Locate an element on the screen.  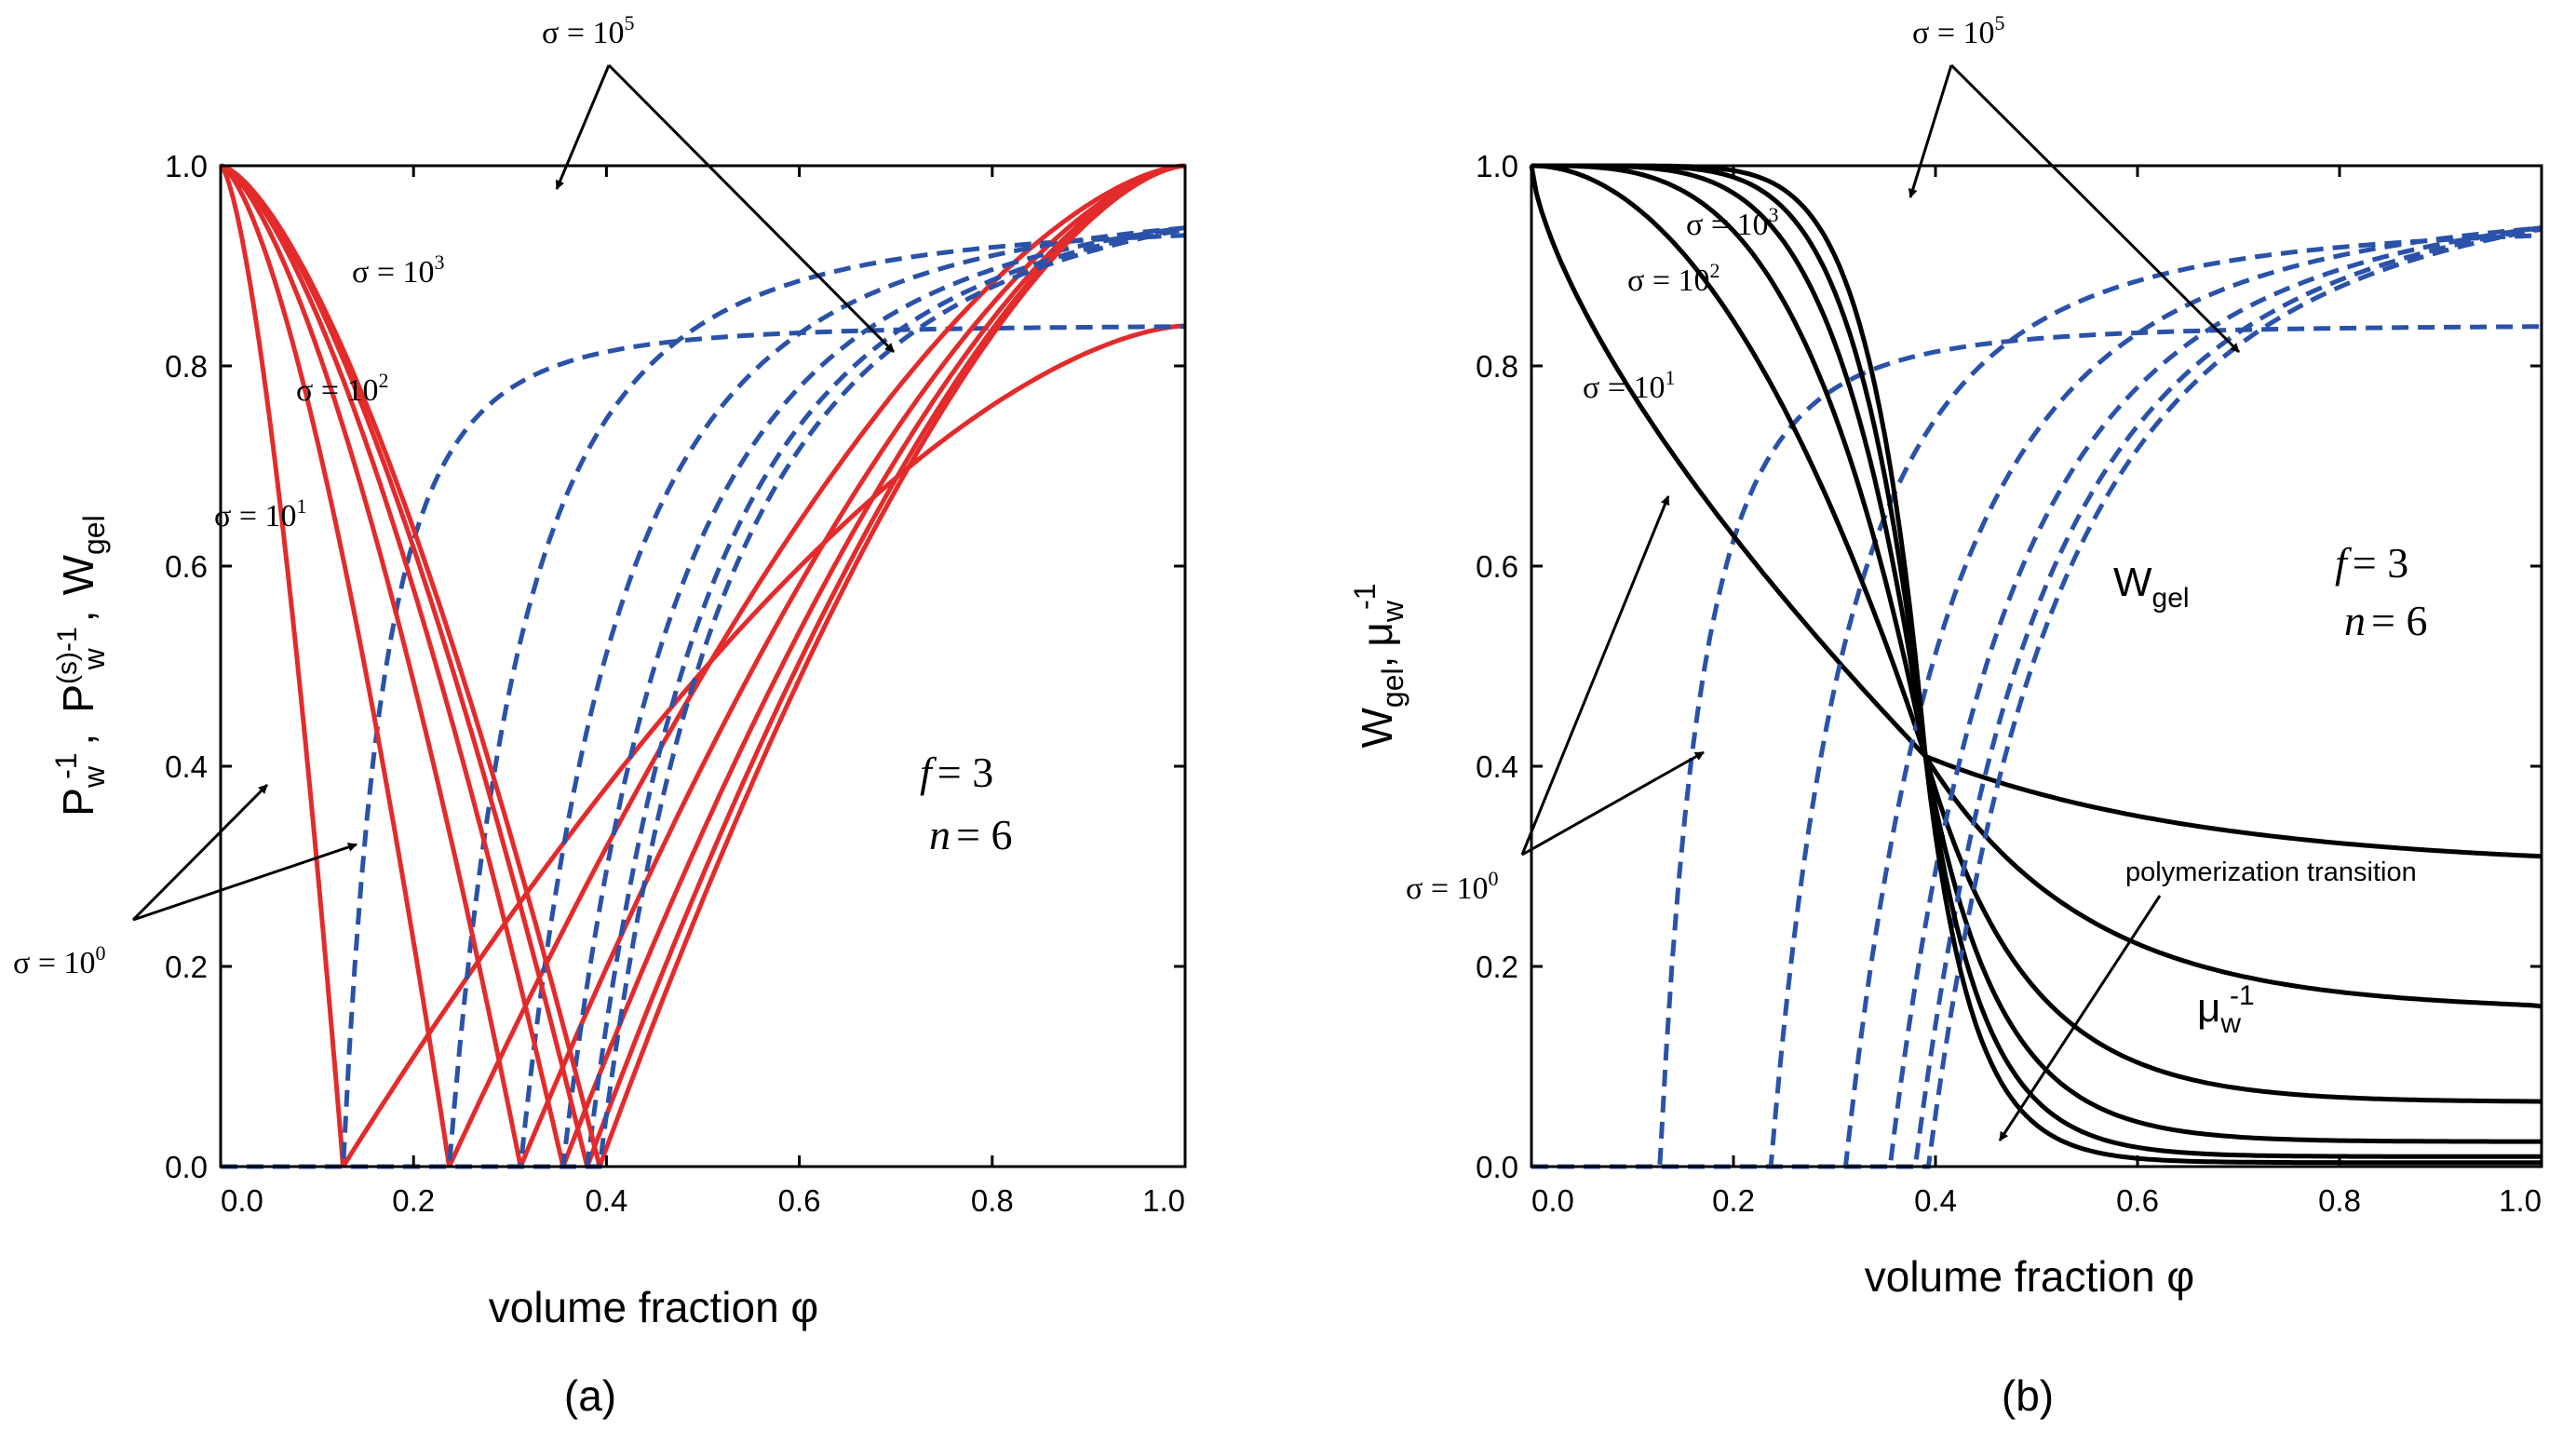
panel-b-label: (b) is located at coordinates (2028, 1395).